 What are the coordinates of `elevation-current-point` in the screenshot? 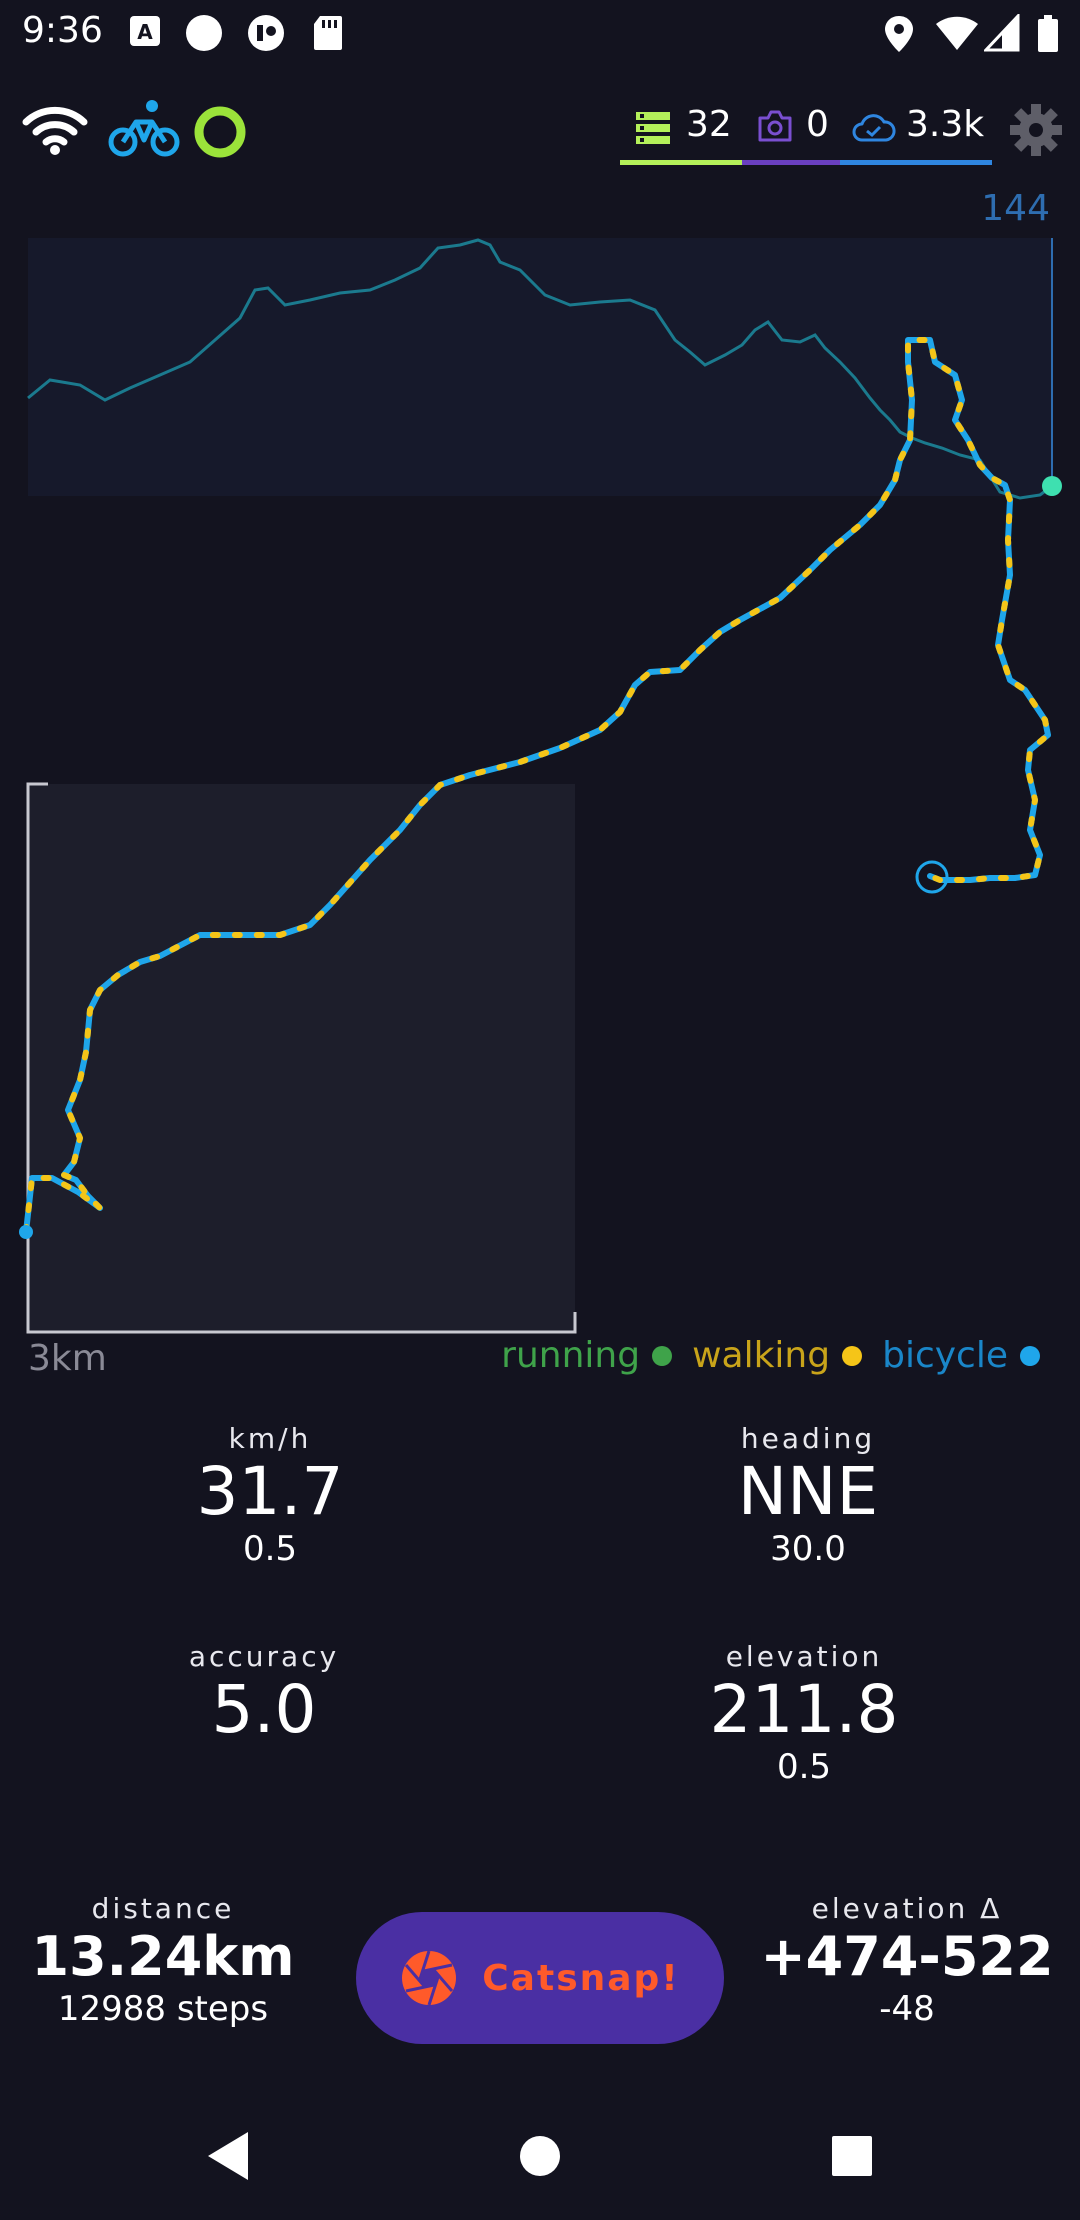 It's located at (1052, 486).